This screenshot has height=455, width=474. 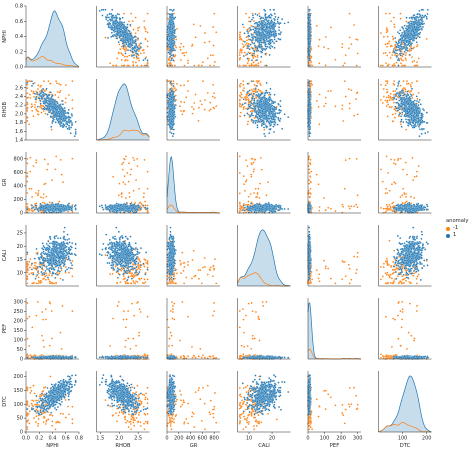 I want to click on y-tick-label: 0.8, so click(x=19, y=7).